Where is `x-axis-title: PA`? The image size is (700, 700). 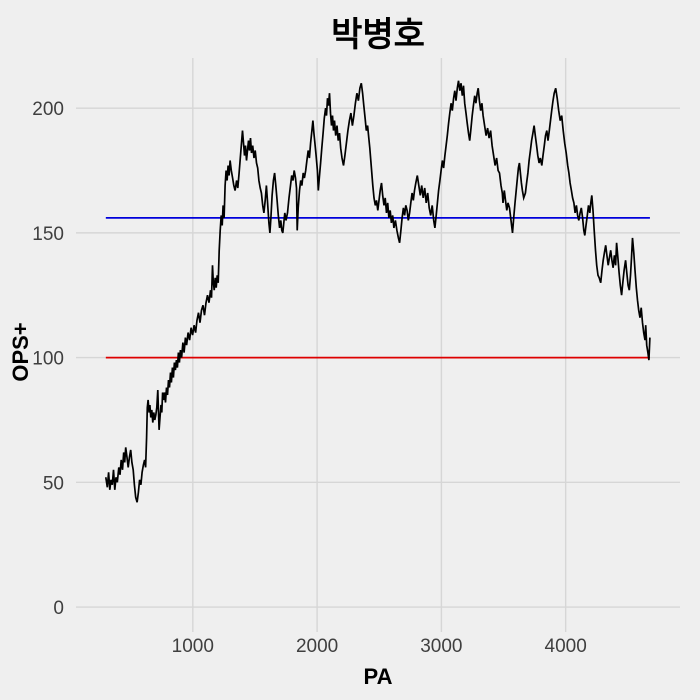 x-axis-title: PA is located at coordinates (378, 676).